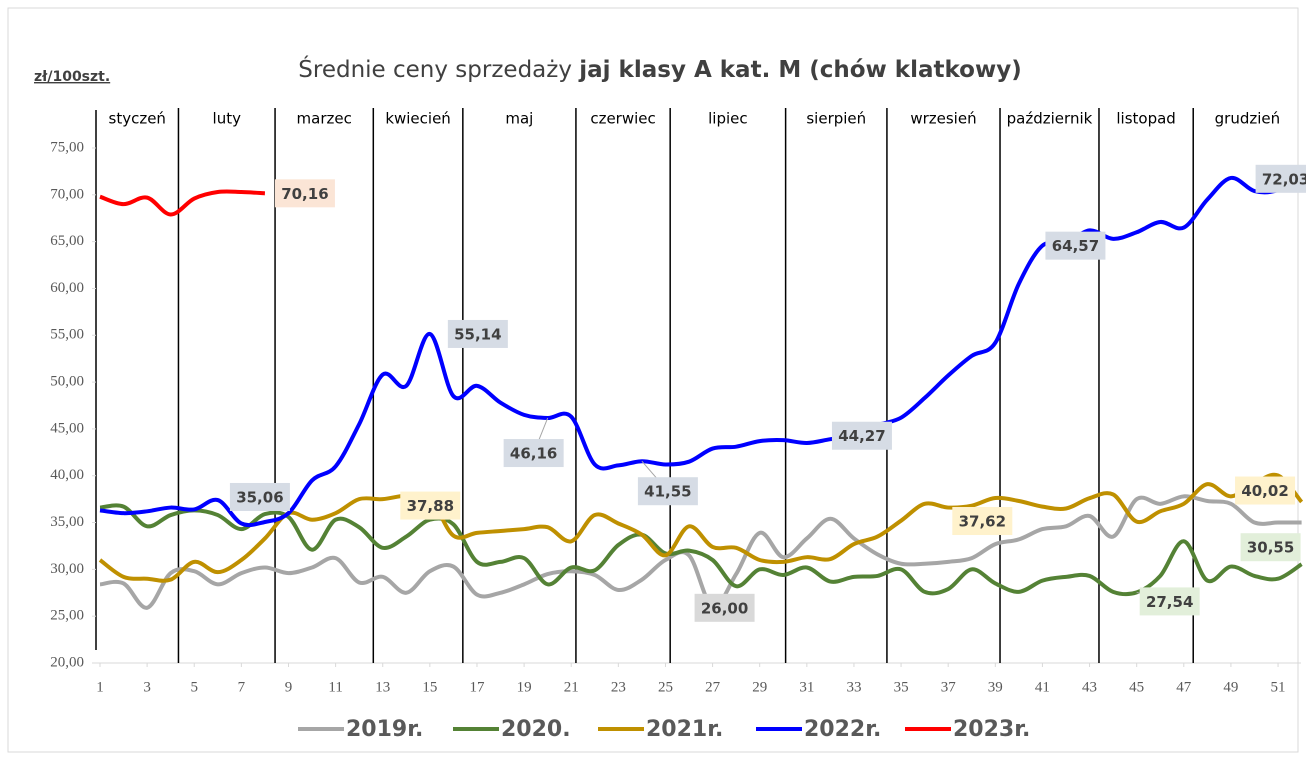  Describe the element at coordinates (67, 241) in the screenshot. I see `y-tick-label: 65,00` at that location.